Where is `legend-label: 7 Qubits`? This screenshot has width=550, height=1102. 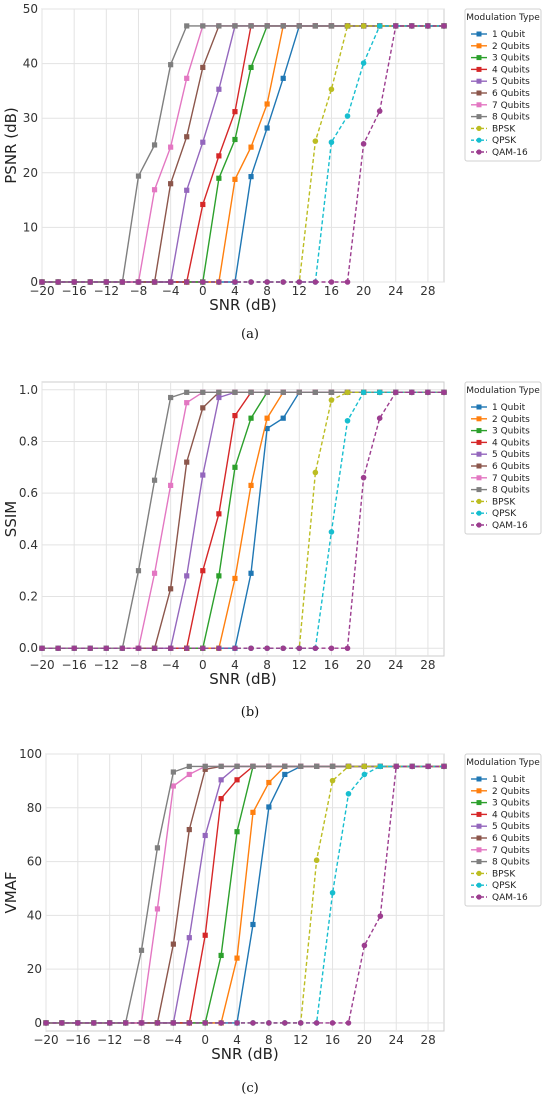
legend-label: 7 Qubits is located at coordinates (511, 851).